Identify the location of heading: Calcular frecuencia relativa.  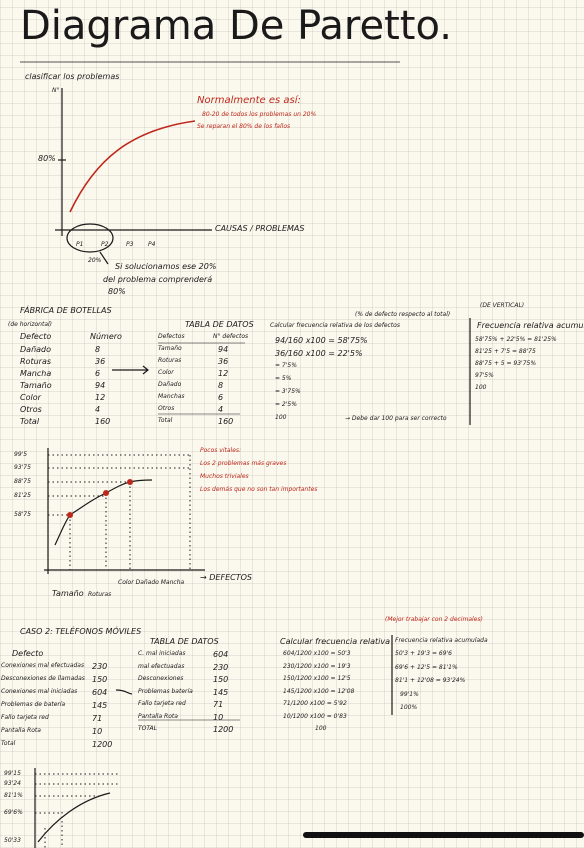
(335, 641).